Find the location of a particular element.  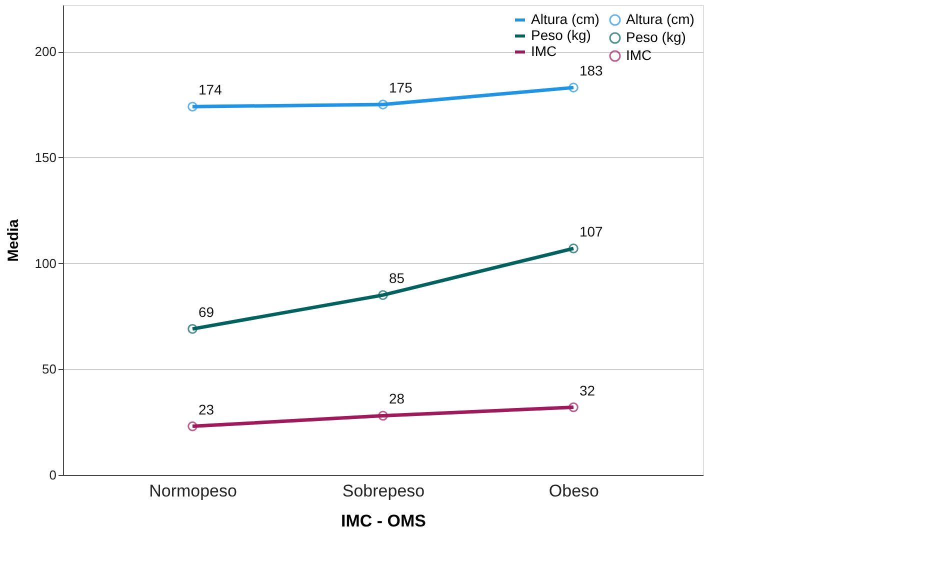

y-tick-label: 150 is located at coordinates (45, 157).